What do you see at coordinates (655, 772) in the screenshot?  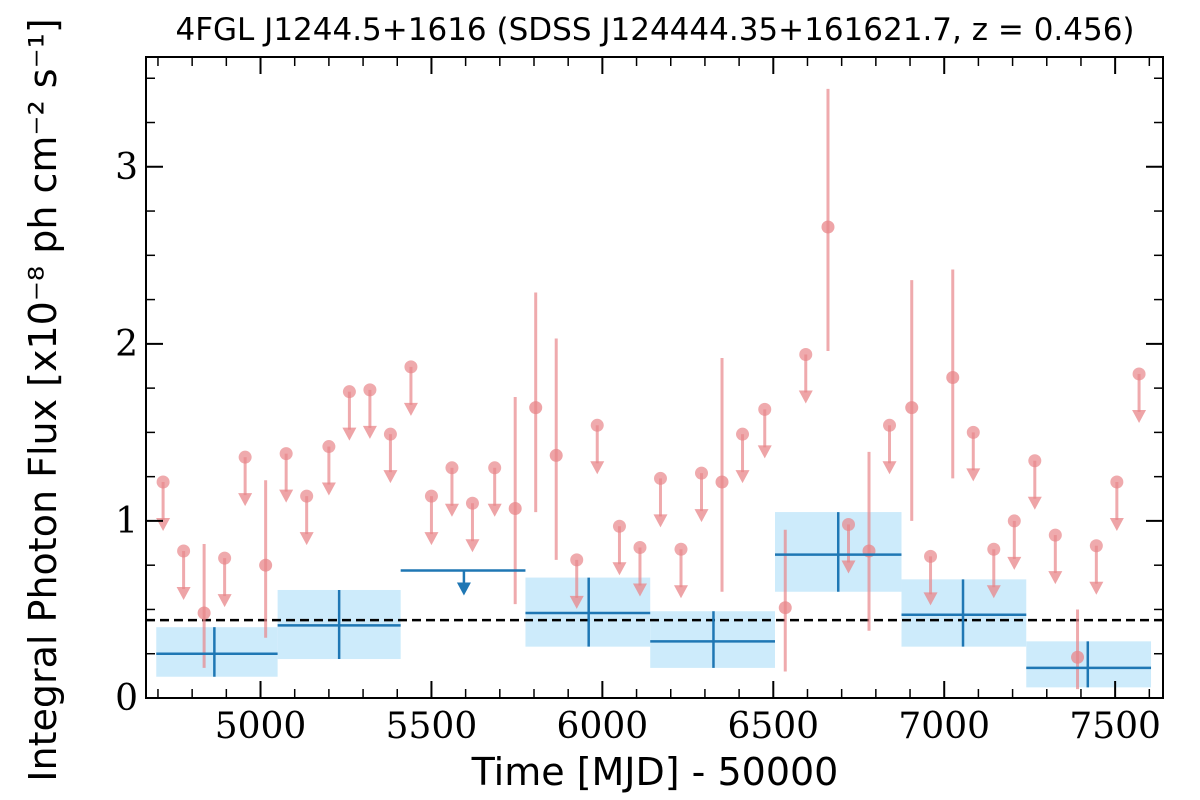 I see `x-axis-label: Time [MJD] - 50000` at bounding box center [655, 772].